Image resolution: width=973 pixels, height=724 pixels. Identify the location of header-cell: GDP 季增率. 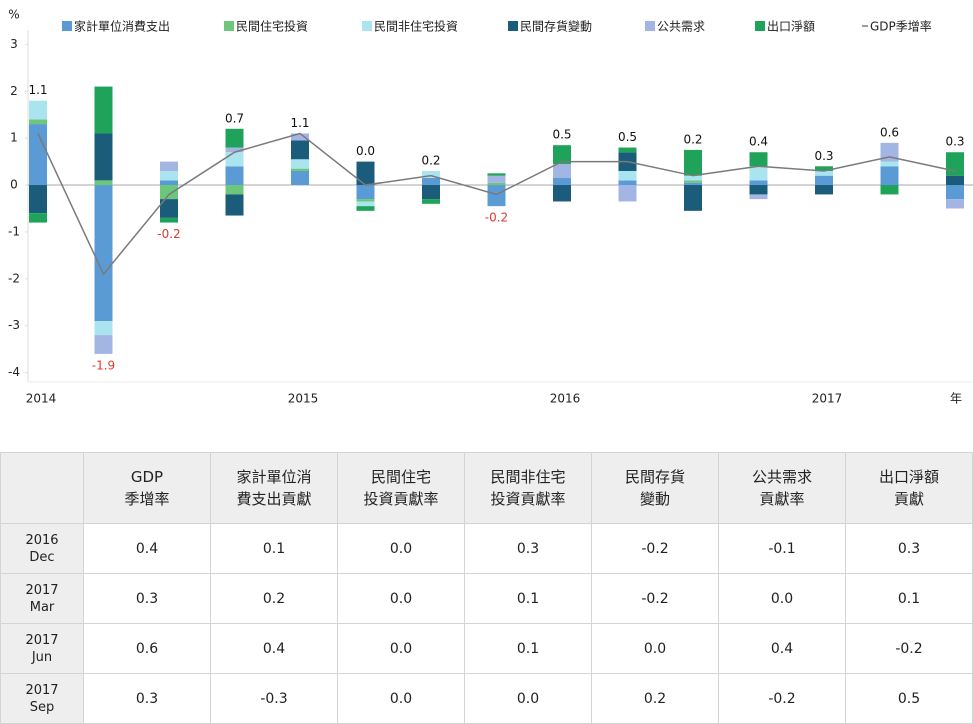
(147, 488).